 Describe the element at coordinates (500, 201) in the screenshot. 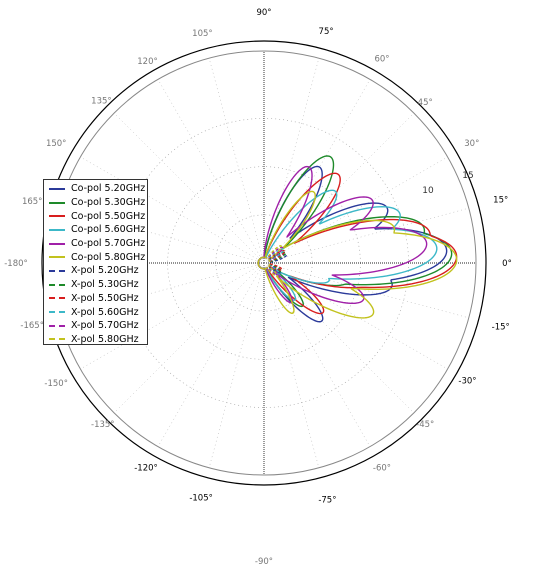

I see `angle-tick-label: 15°` at that location.